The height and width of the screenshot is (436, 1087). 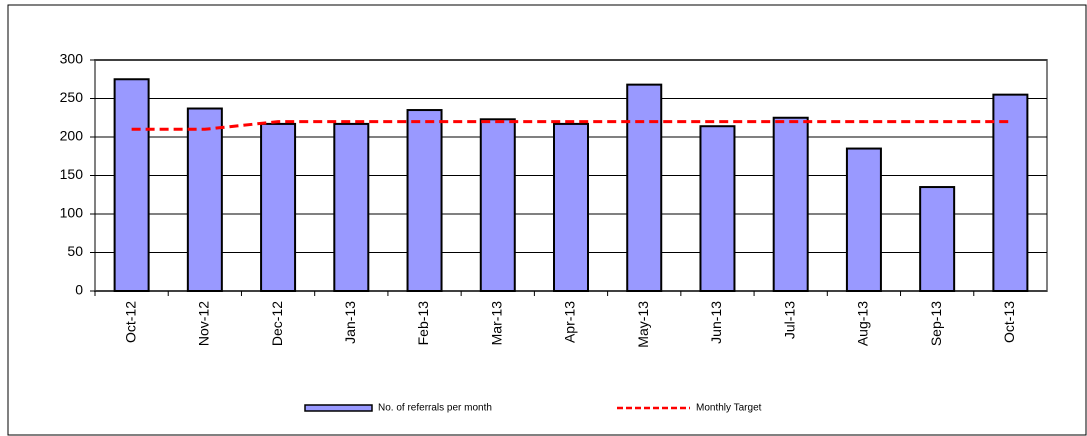 What do you see at coordinates (863, 323) in the screenshot?
I see `x-tick-label: Aug-13` at bounding box center [863, 323].